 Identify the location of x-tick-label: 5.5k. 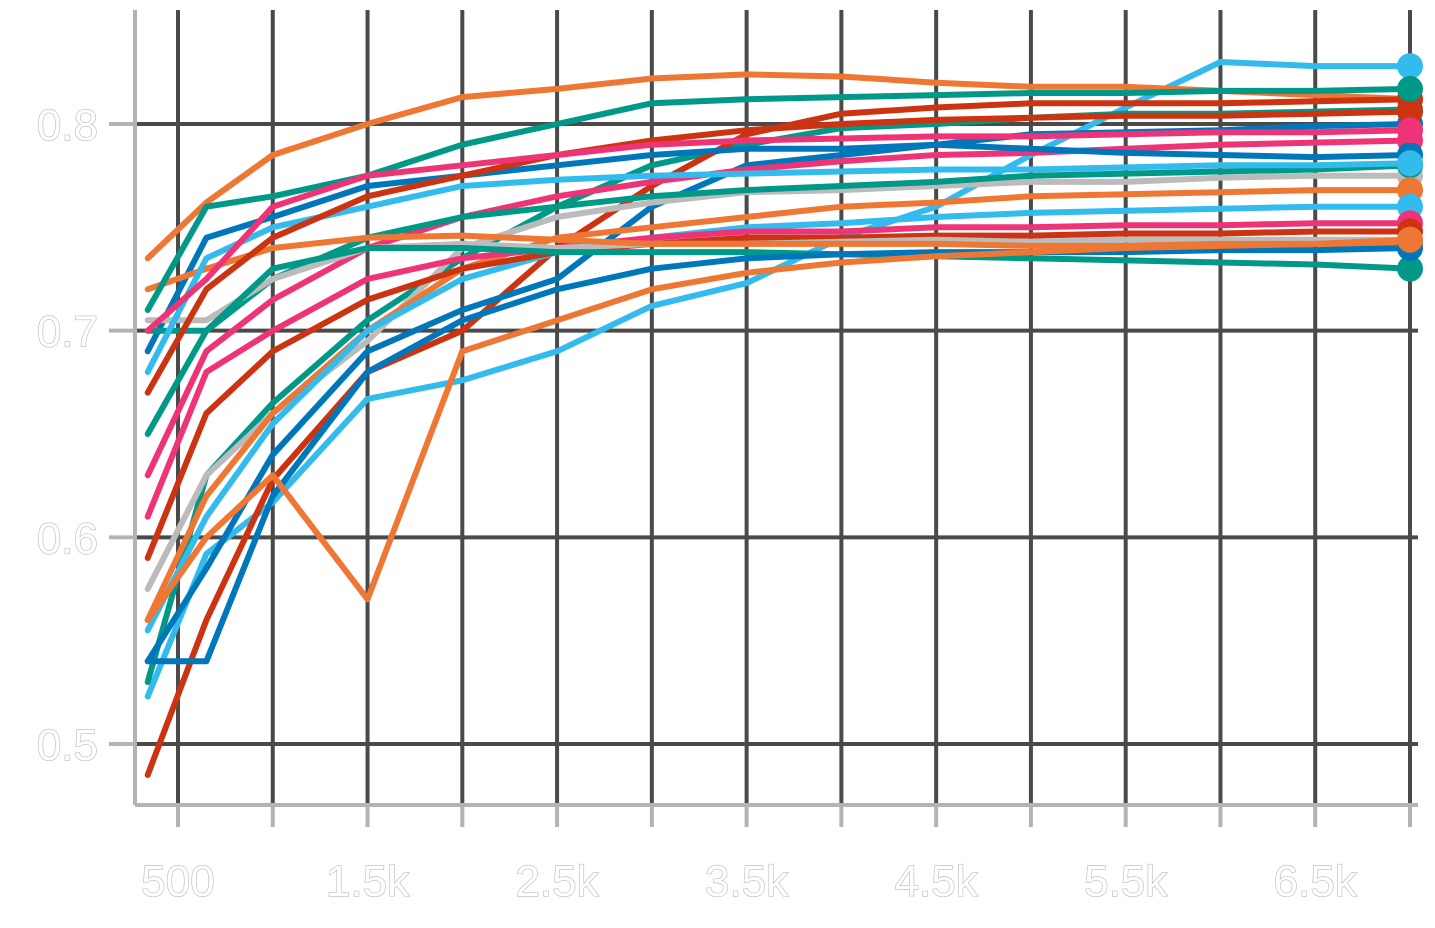
(1126, 881).